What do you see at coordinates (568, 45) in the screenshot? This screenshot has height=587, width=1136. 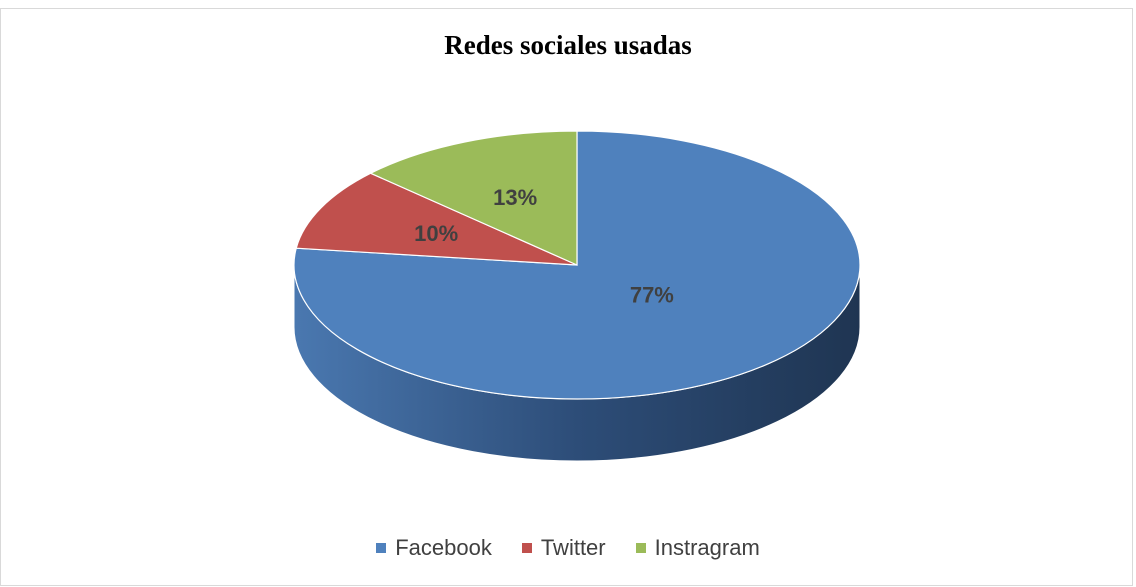 I see `chart-title: Redes sociales usadas` at bounding box center [568, 45].